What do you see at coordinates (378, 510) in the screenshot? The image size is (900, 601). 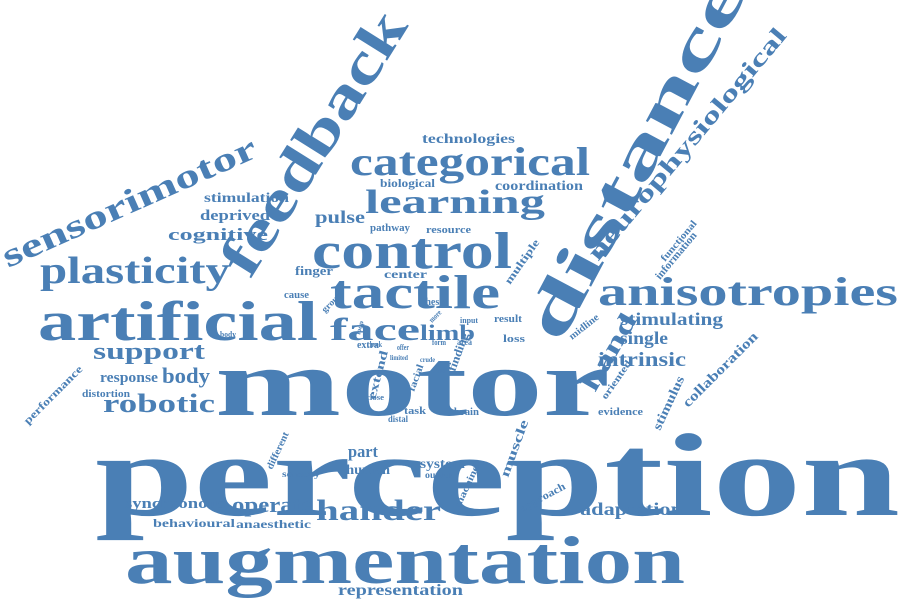 I see `cloud-word-hander: hander` at bounding box center [378, 510].